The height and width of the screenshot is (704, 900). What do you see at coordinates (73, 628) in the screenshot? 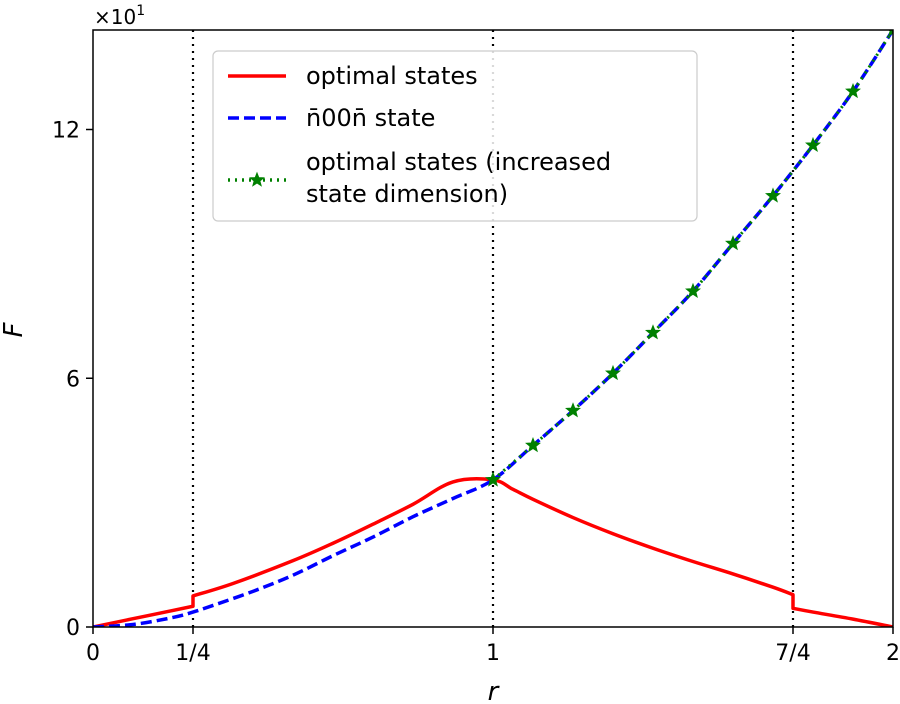
I see `y-tick-label: 0` at bounding box center [73, 628].